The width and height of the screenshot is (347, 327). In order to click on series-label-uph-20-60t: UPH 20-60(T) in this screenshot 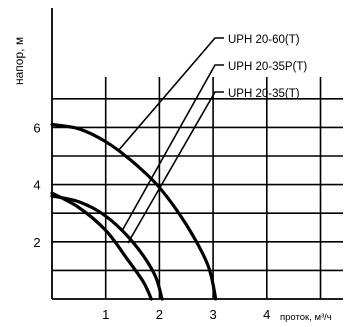, I will do `click(264, 40)`.